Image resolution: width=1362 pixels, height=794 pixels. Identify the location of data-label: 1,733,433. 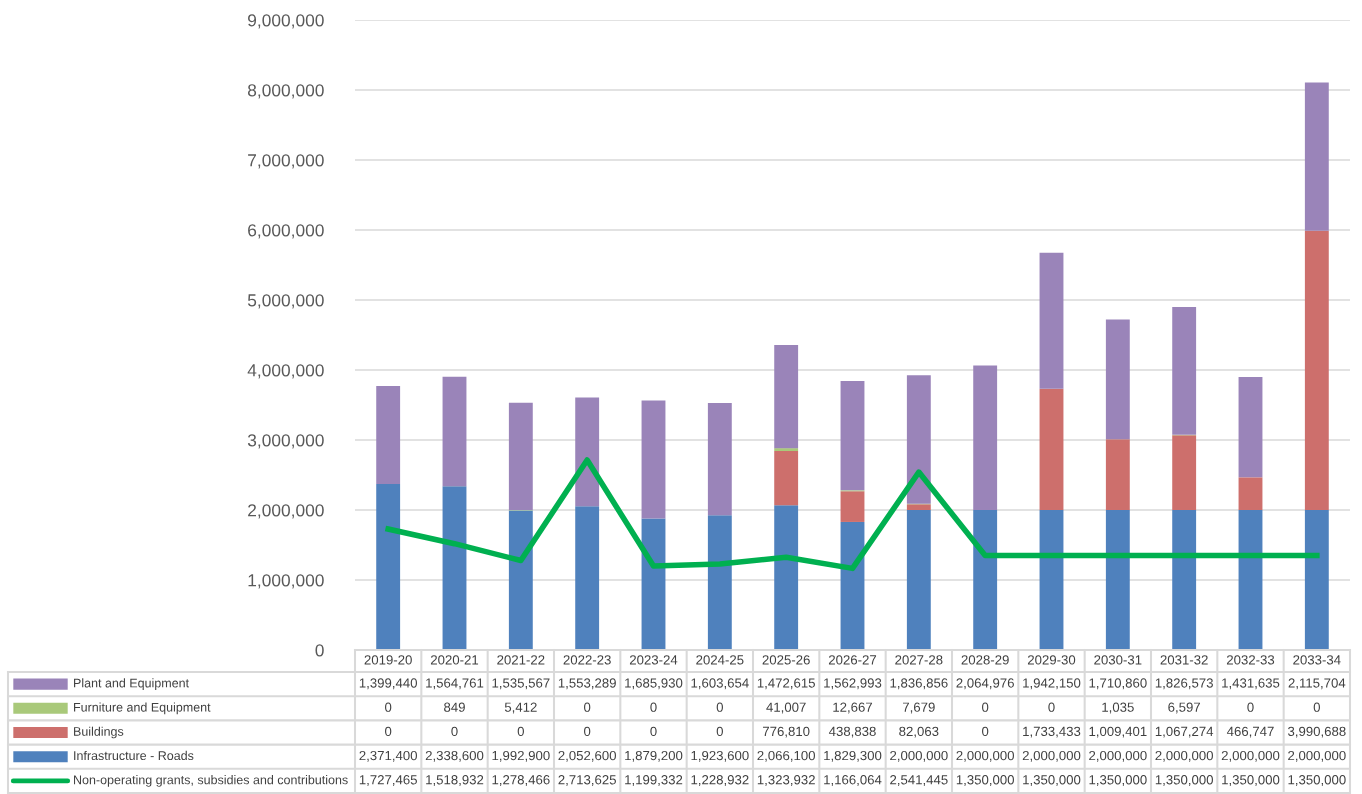
(1052, 732).